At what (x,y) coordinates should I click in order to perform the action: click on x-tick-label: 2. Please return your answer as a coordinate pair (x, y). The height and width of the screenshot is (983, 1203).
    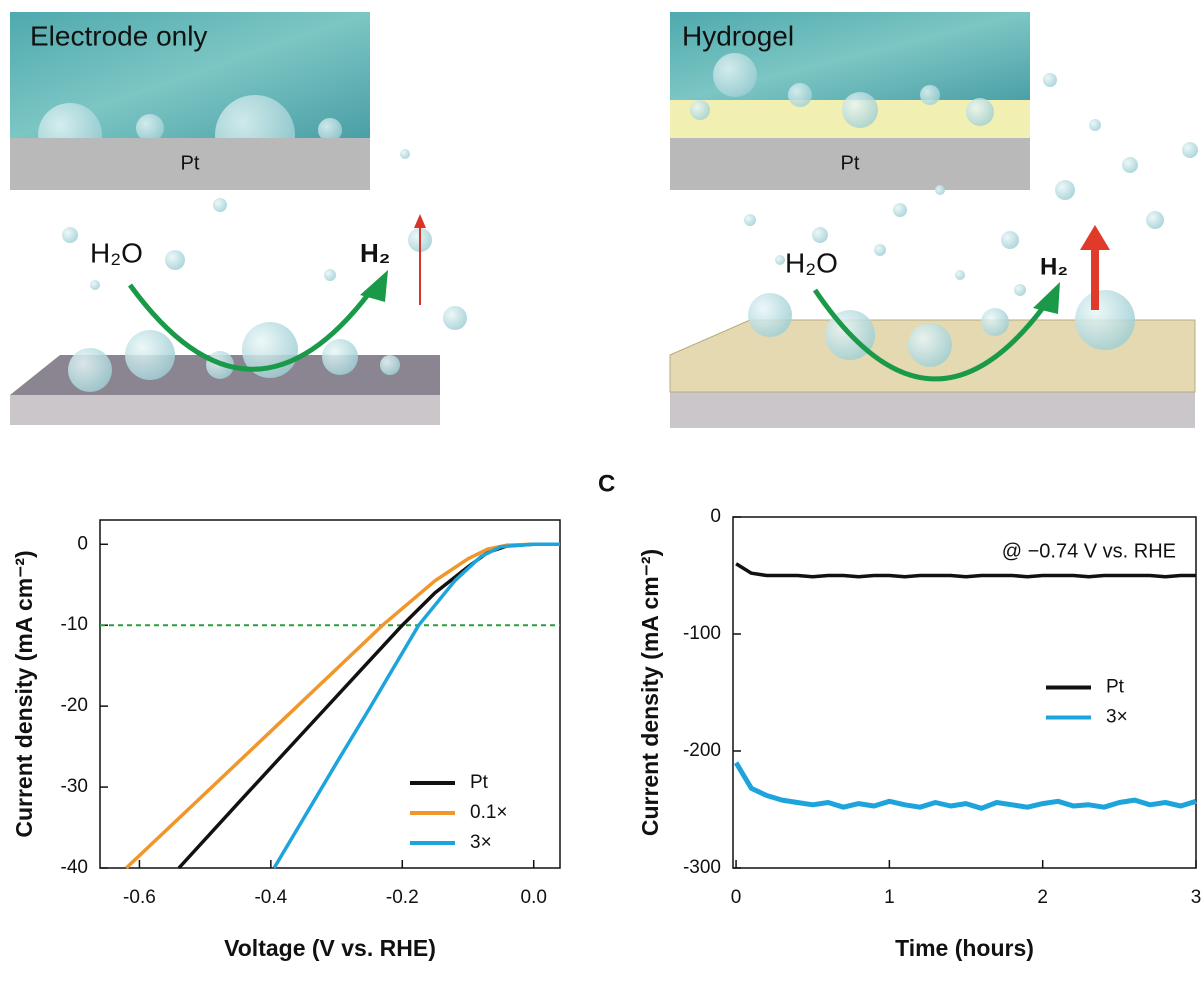
    Looking at the image, I should click on (1042, 897).